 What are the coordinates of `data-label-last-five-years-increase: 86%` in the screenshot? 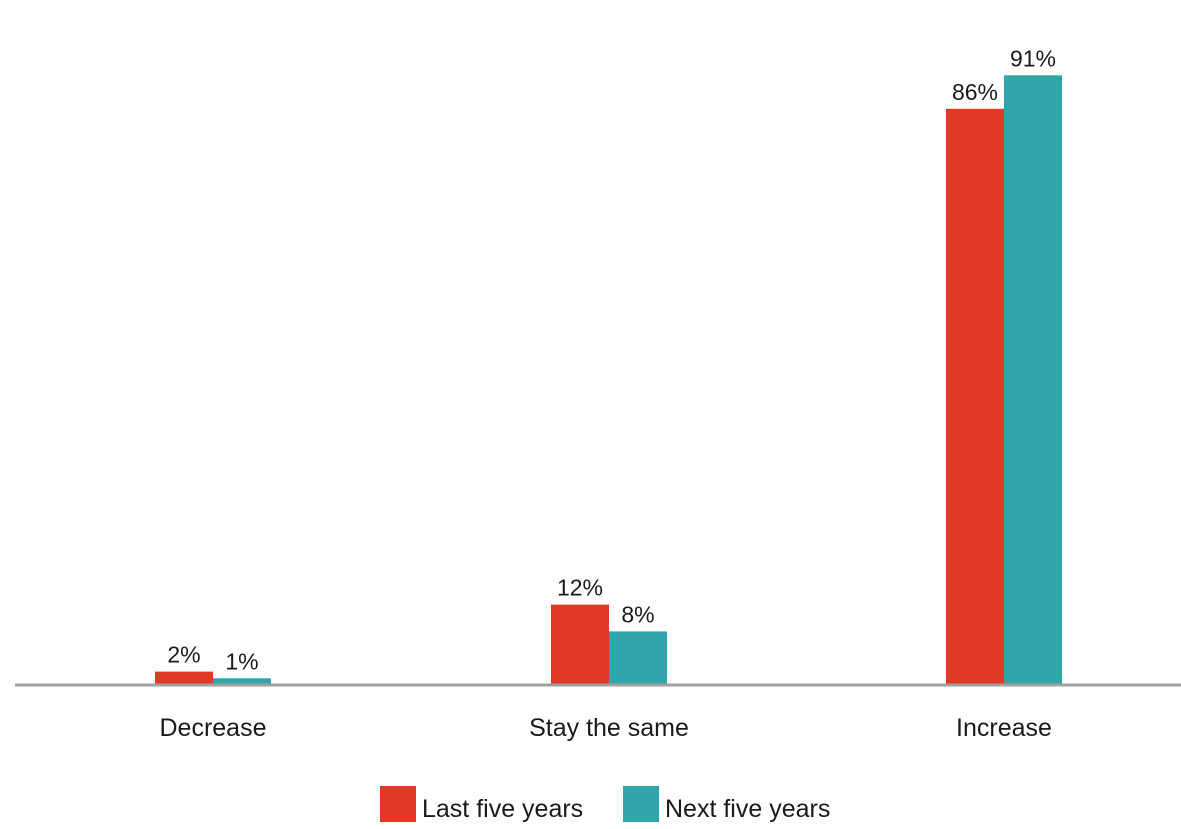 It's located at (975, 92).